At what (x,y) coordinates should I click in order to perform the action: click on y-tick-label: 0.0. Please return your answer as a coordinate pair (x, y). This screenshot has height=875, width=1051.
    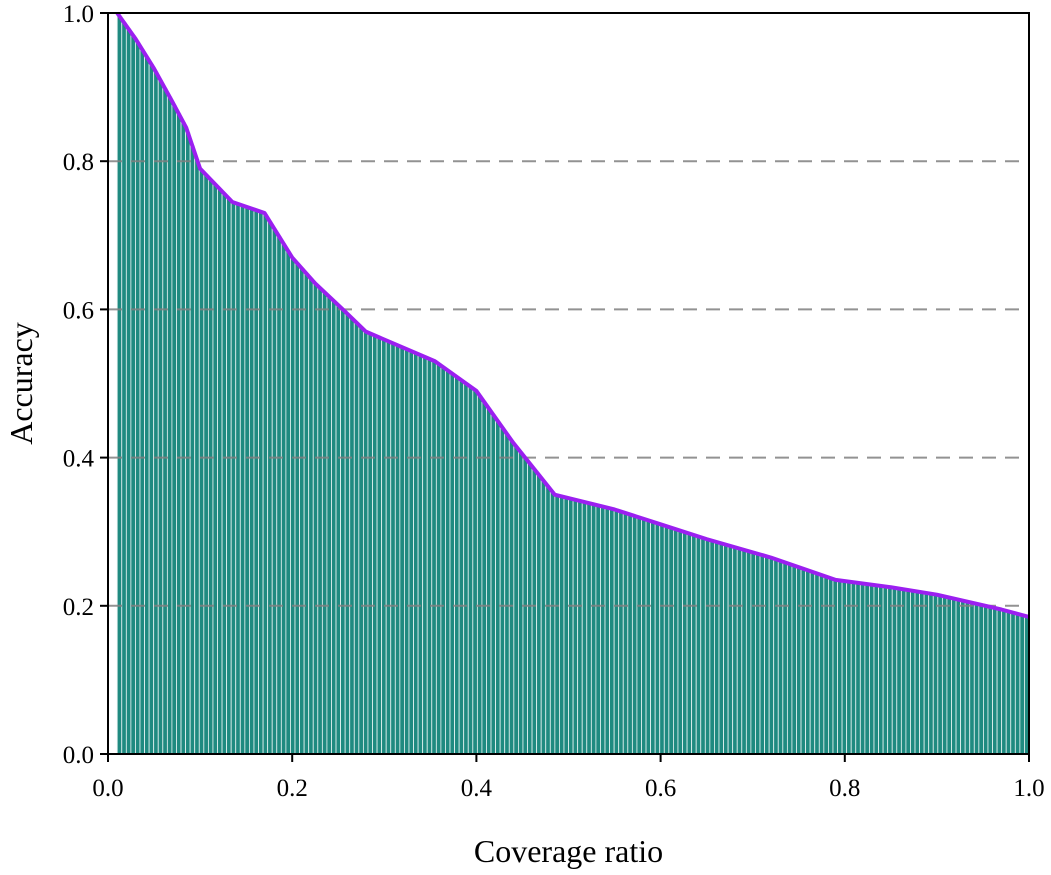
    Looking at the image, I should click on (78, 755).